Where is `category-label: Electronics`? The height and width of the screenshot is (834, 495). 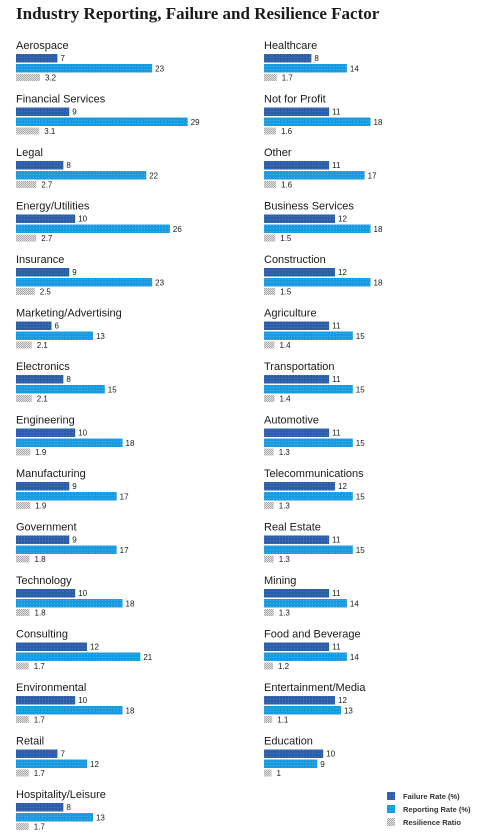
category-label: Electronics is located at coordinates (43, 367).